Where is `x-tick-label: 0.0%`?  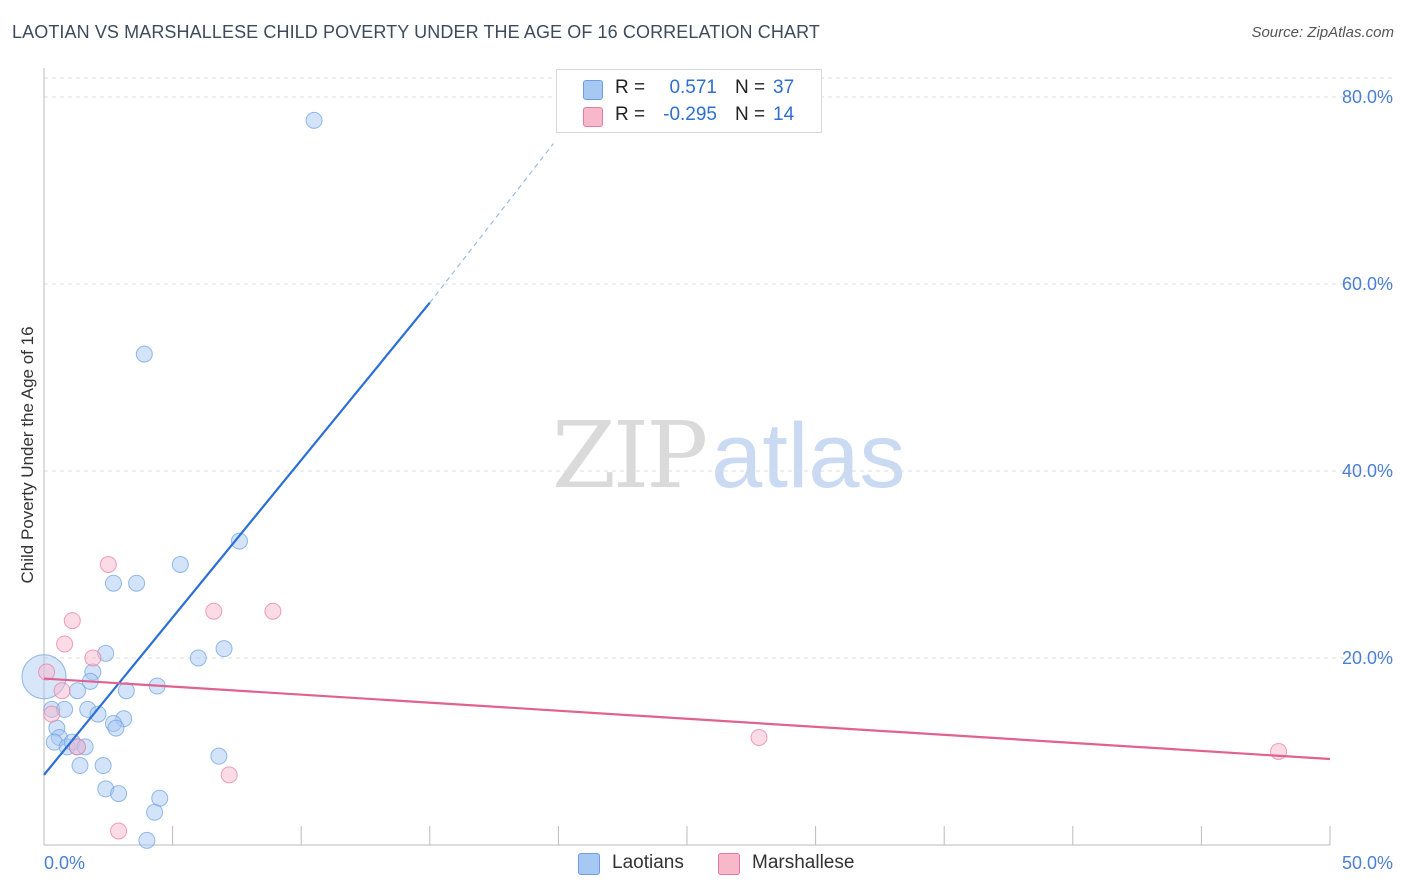
x-tick-label: 0.0% is located at coordinates (64, 863).